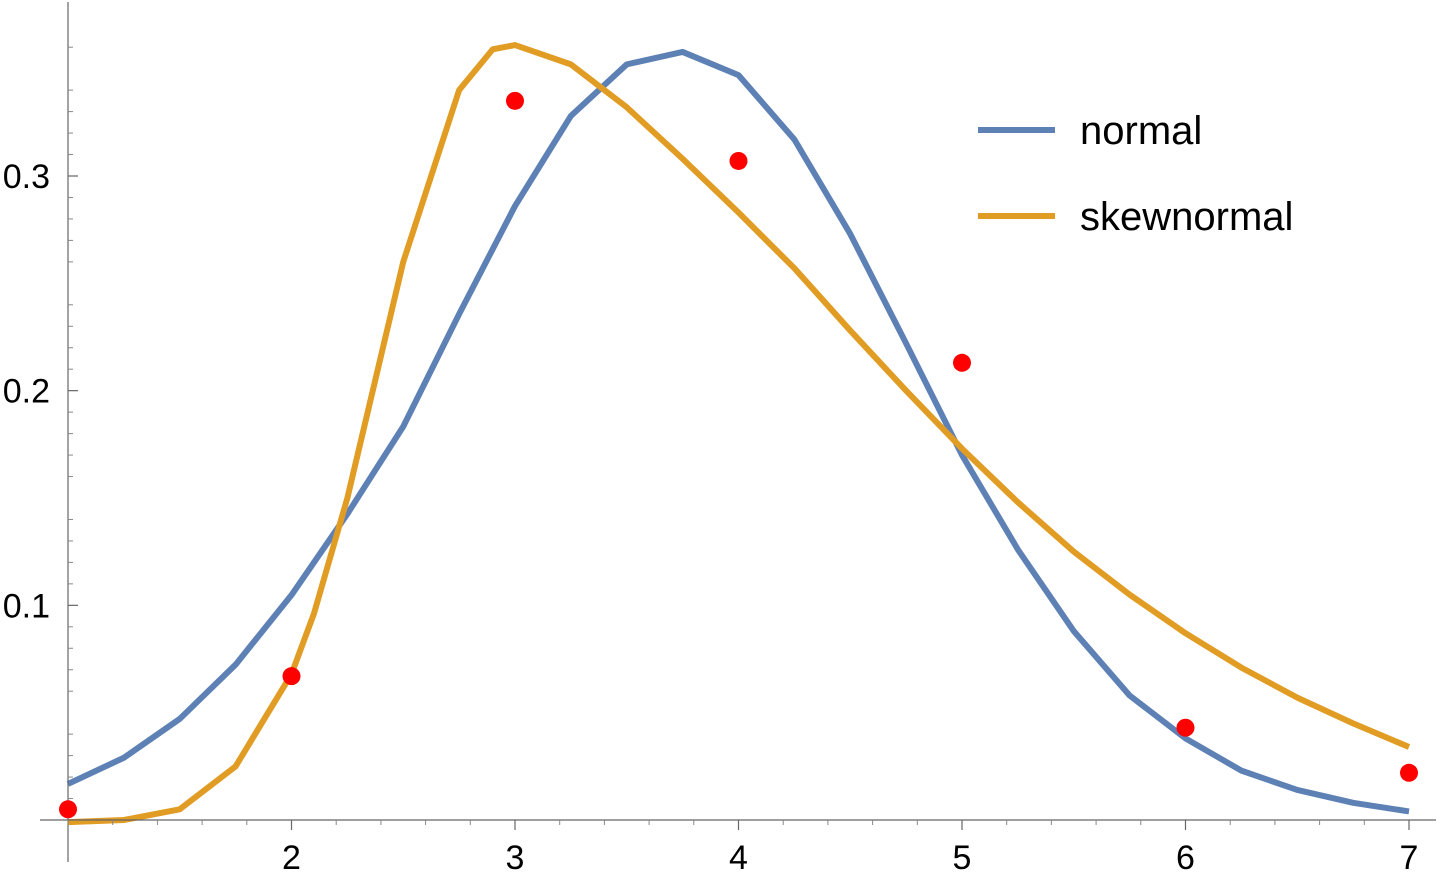 This screenshot has height=884, width=1440. Describe the element at coordinates (515, 858) in the screenshot. I see `x-tick-label: 3` at that location.